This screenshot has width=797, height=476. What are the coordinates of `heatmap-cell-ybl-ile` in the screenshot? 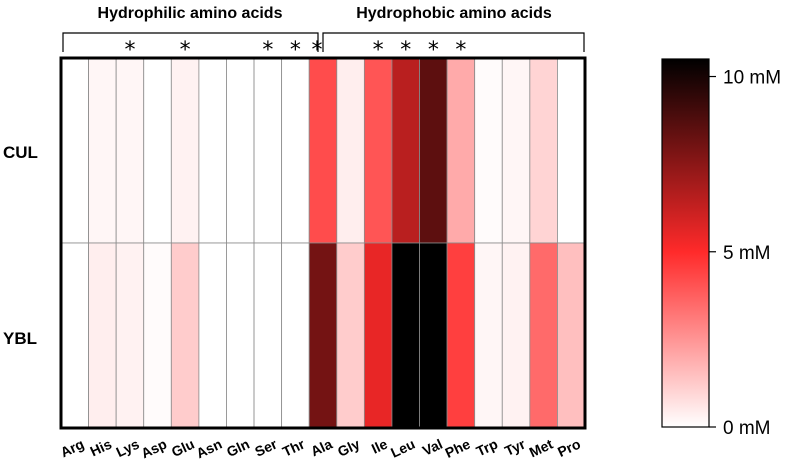 It's located at (378, 335).